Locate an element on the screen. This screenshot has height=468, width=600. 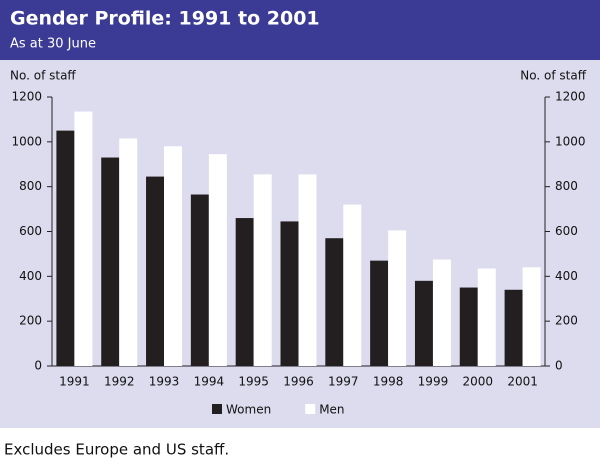
x-tick-label: 1991 is located at coordinates (74, 382).